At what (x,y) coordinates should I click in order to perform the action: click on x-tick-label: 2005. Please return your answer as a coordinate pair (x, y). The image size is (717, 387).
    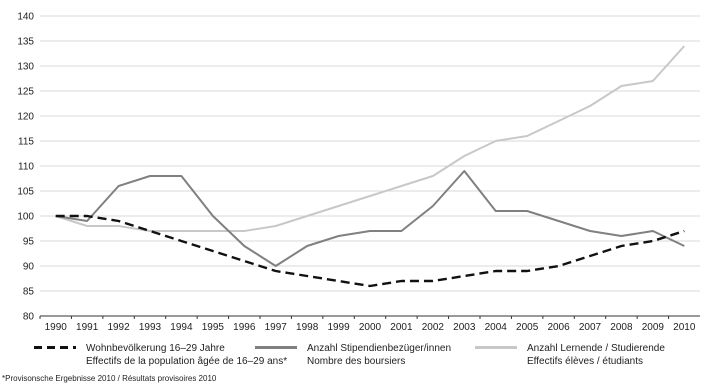
    Looking at the image, I should click on (527, 327).